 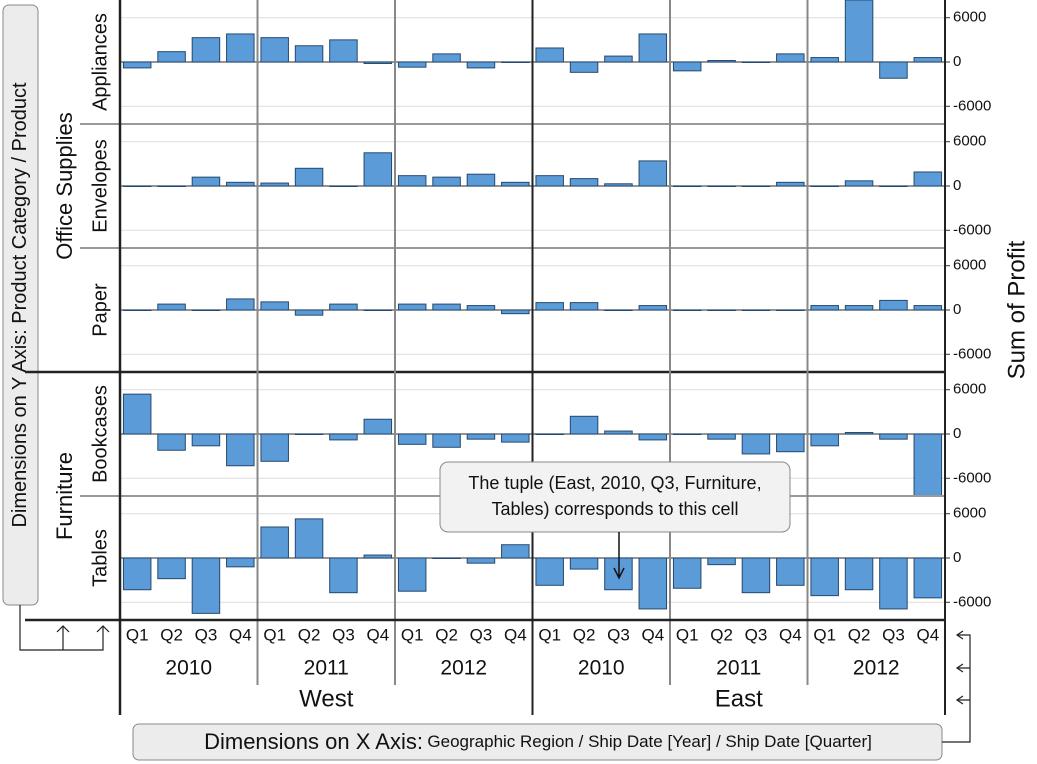 I want to click on y-dims: Product Category / Product, so click(x=20, y=203).